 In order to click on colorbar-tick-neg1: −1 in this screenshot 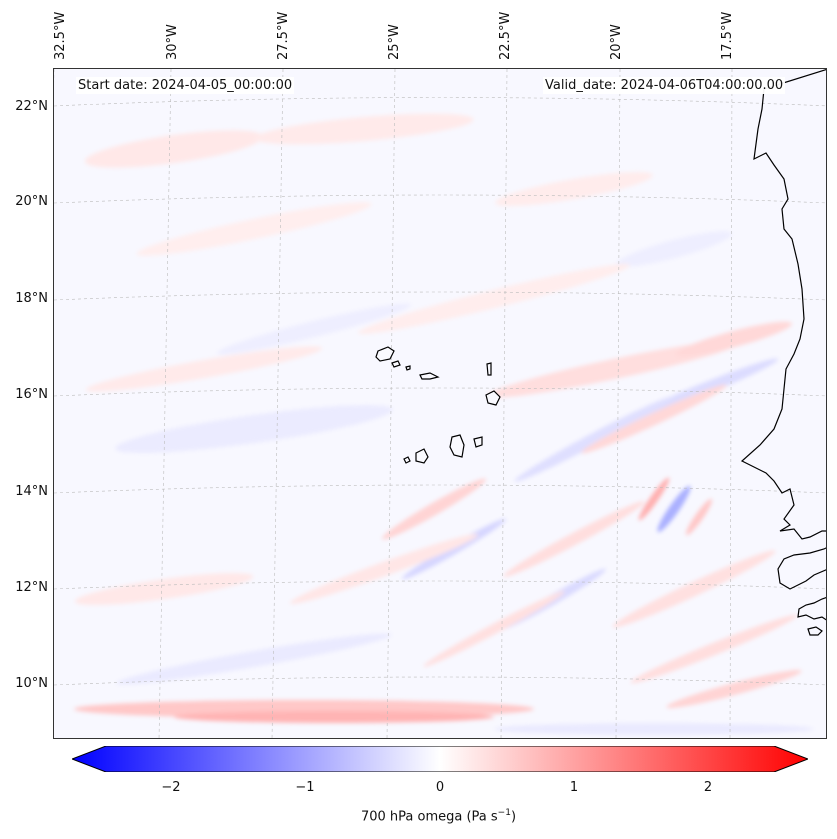, I will do `click(305, 787)`.